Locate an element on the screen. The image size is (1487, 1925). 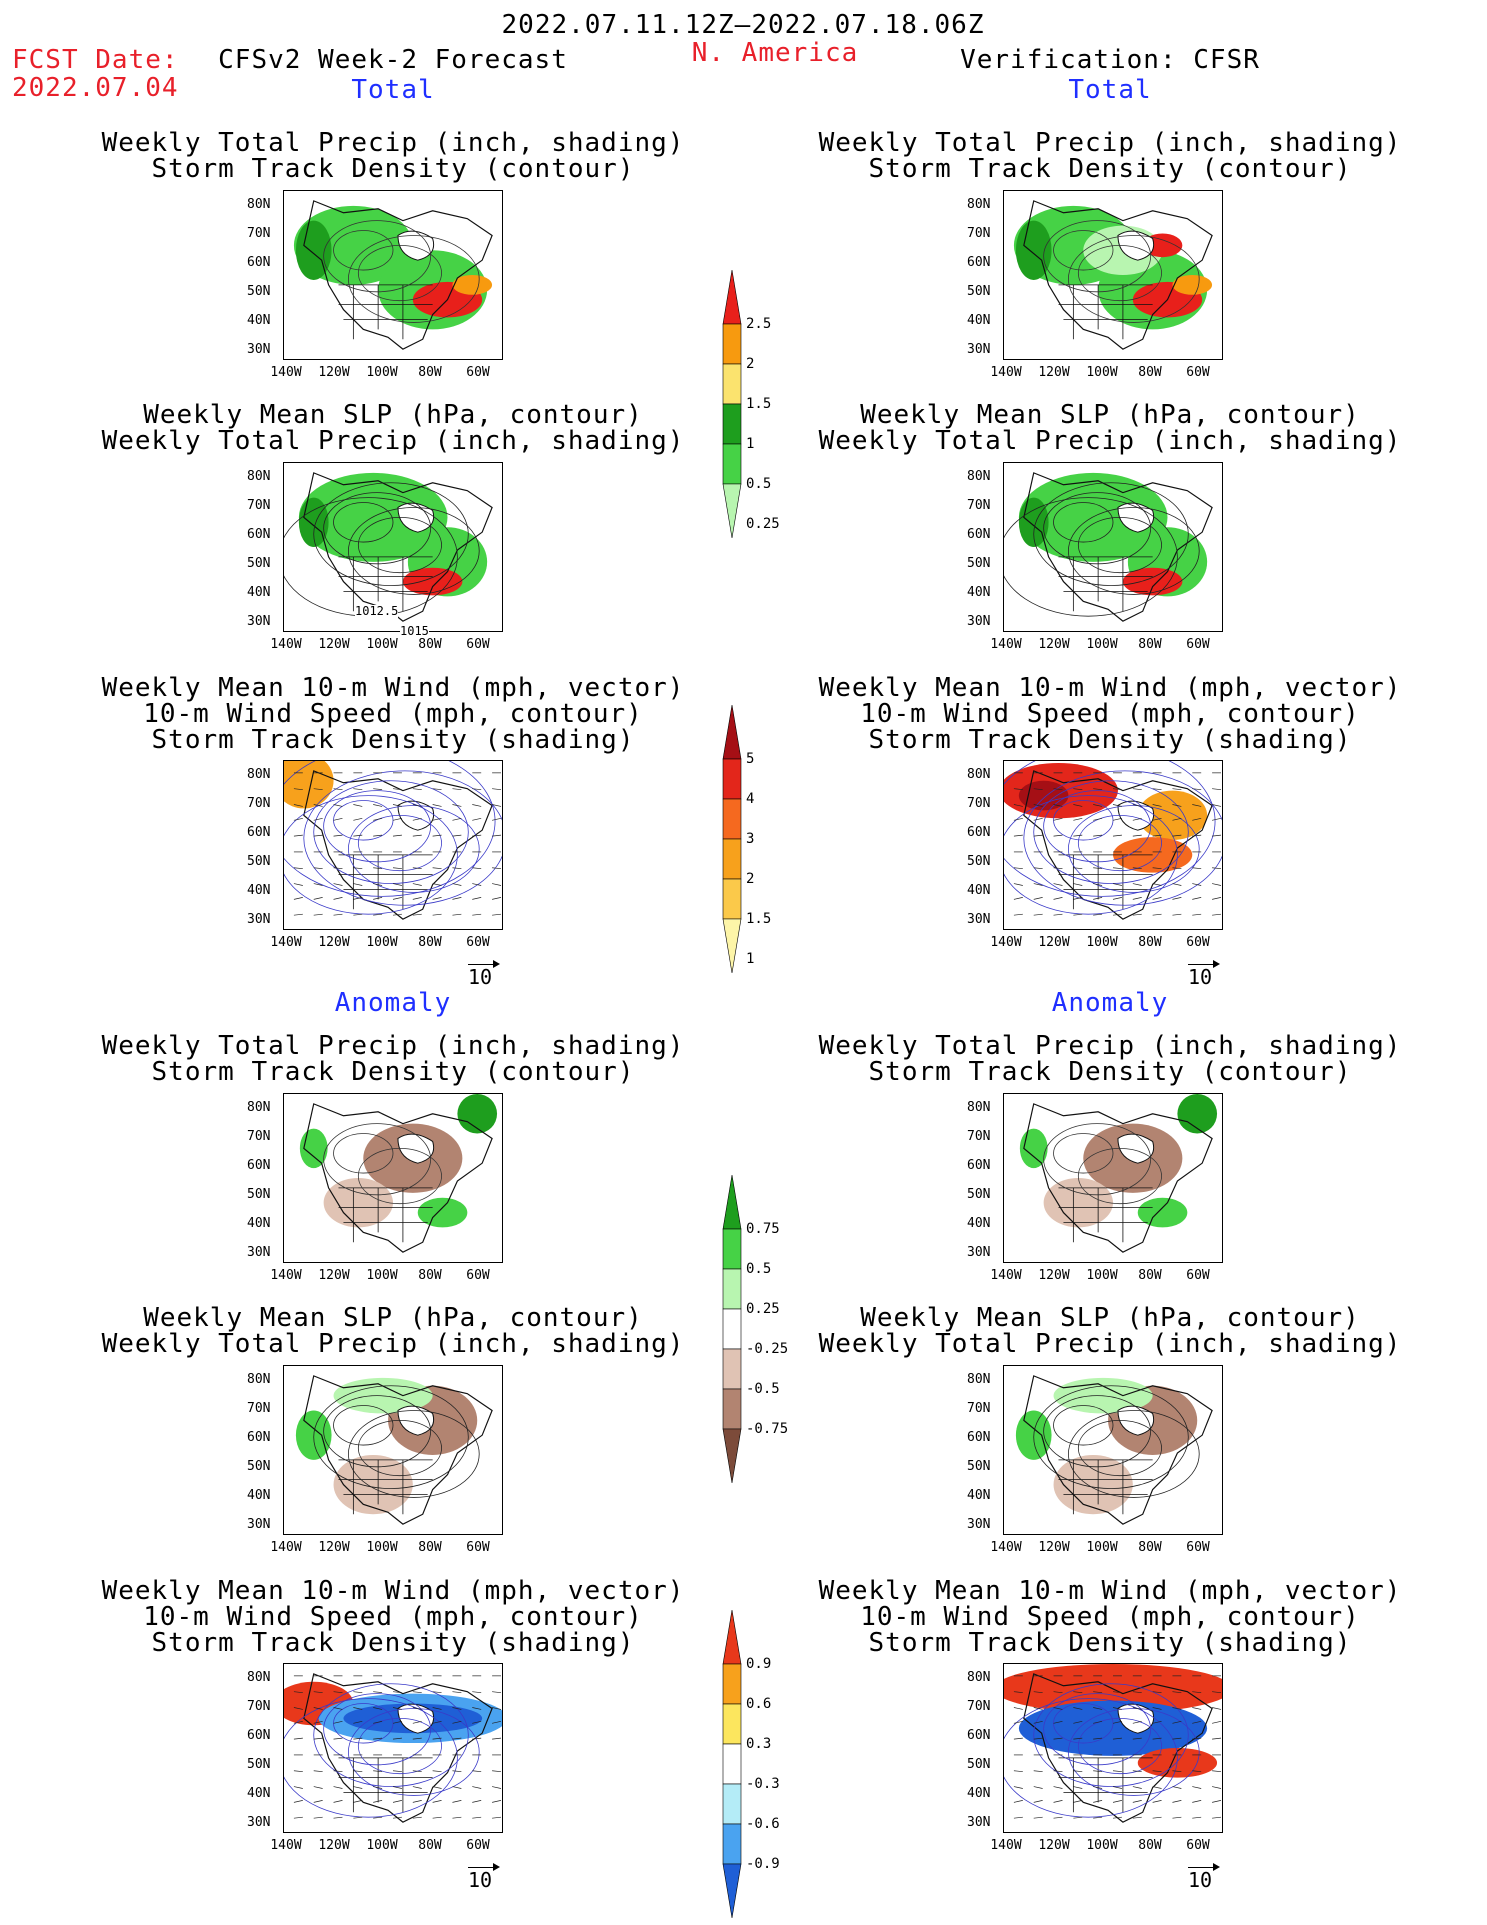
lat-tick-label: 70N is located at coordinates (259, 233).